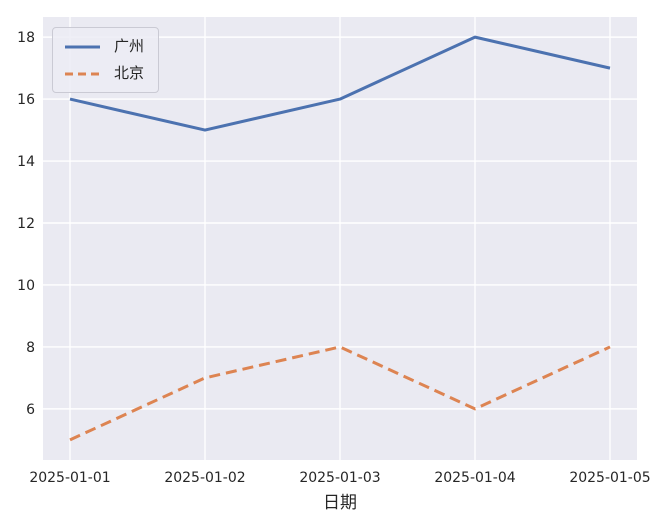 The image size is (665, 524). What do you see at coordinates (474, 478) in the screenshot?
I see `x-tick-label: 2025-01-04` at bounding box center [474, 478].